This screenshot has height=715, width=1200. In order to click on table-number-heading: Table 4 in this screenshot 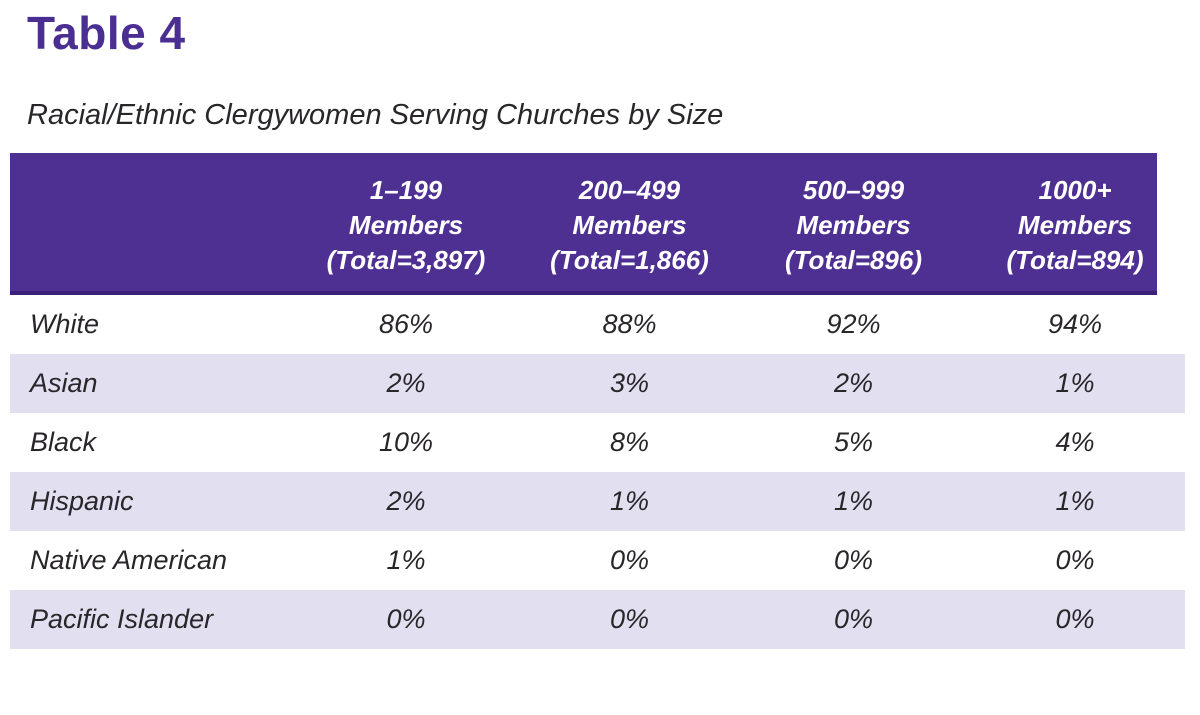, I will do `click(106, 33)`.